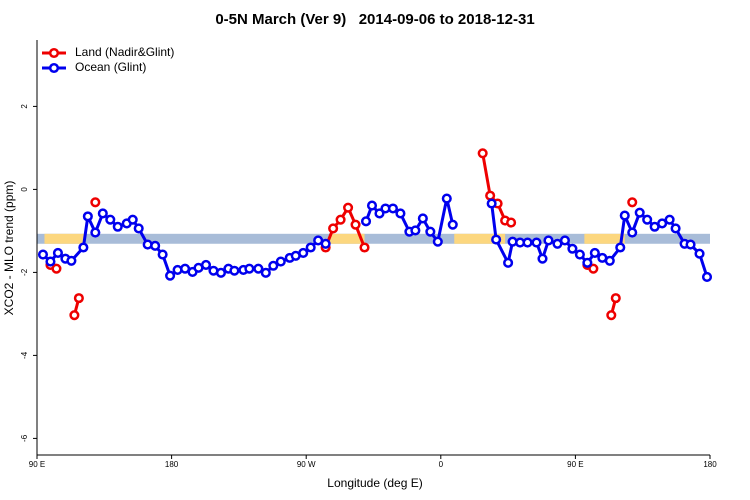 The height and width of the screenshot is (500, 750). What do you see at coordinates (24, 355) in the screenshot?
I see `y-tick-label: -4` at bounding box center [24, 355].